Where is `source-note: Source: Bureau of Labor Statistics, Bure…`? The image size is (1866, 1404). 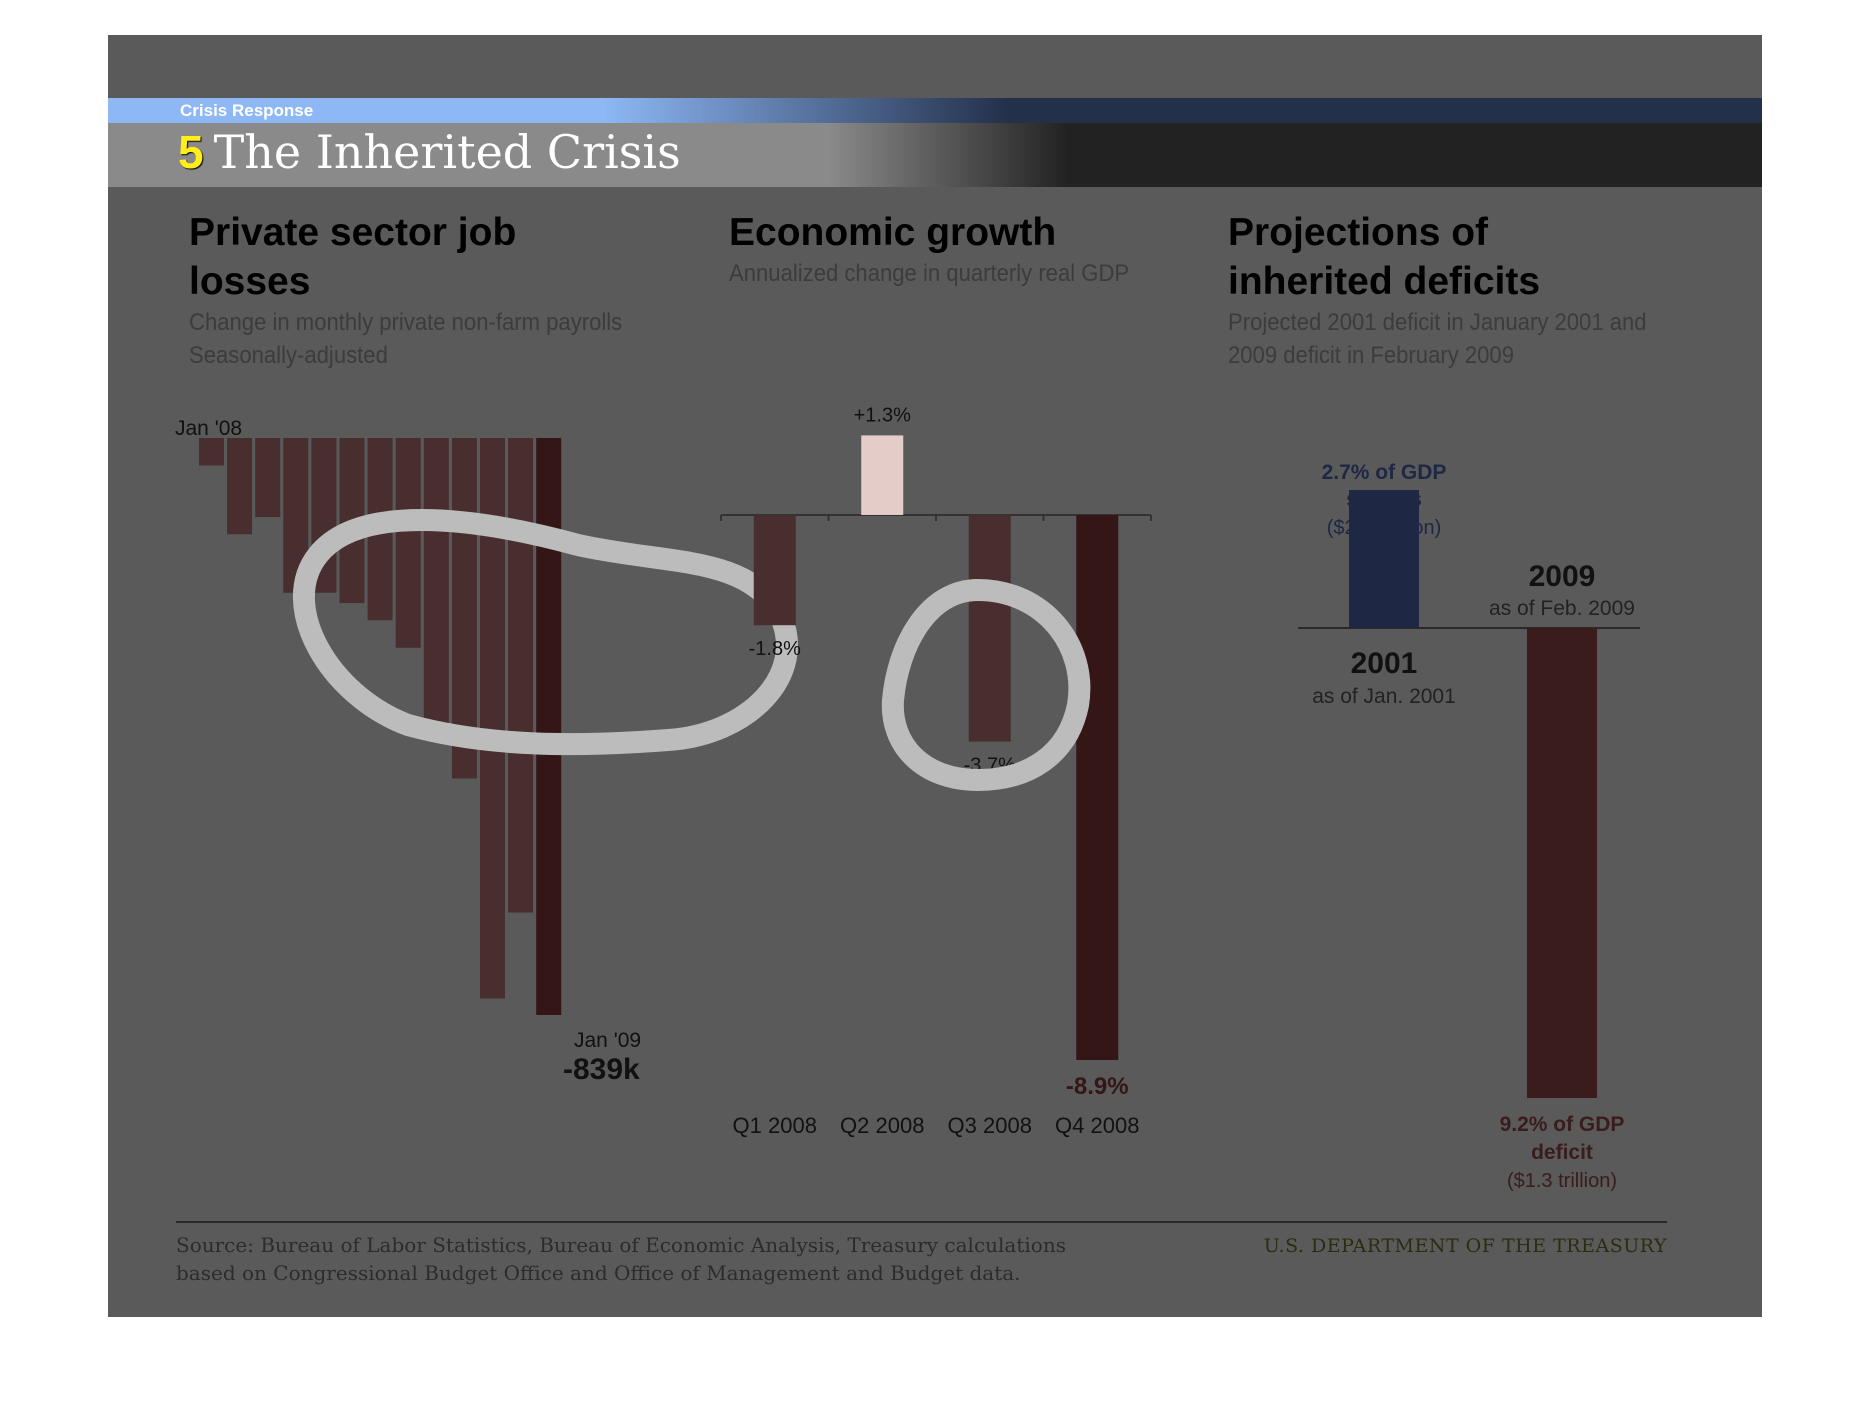
source-note: Source: Bureau of Labor Statistics, Bure… is located at coordinates (676, 1259).